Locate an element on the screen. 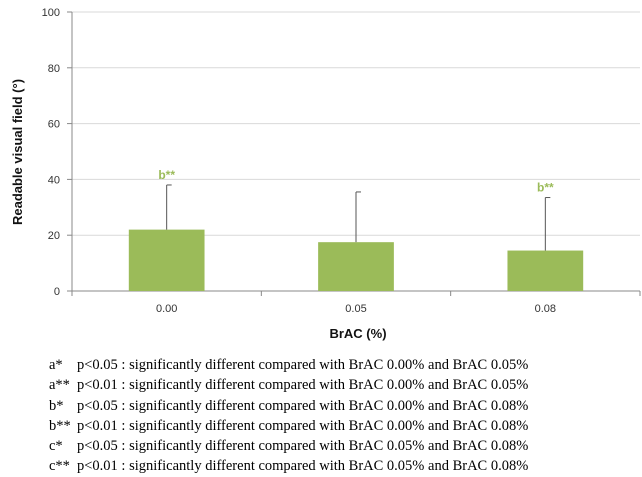 Image resolution: width=642 pixels, height=477 pixels. footnote-code: b** is located at coordinates (60, 425).